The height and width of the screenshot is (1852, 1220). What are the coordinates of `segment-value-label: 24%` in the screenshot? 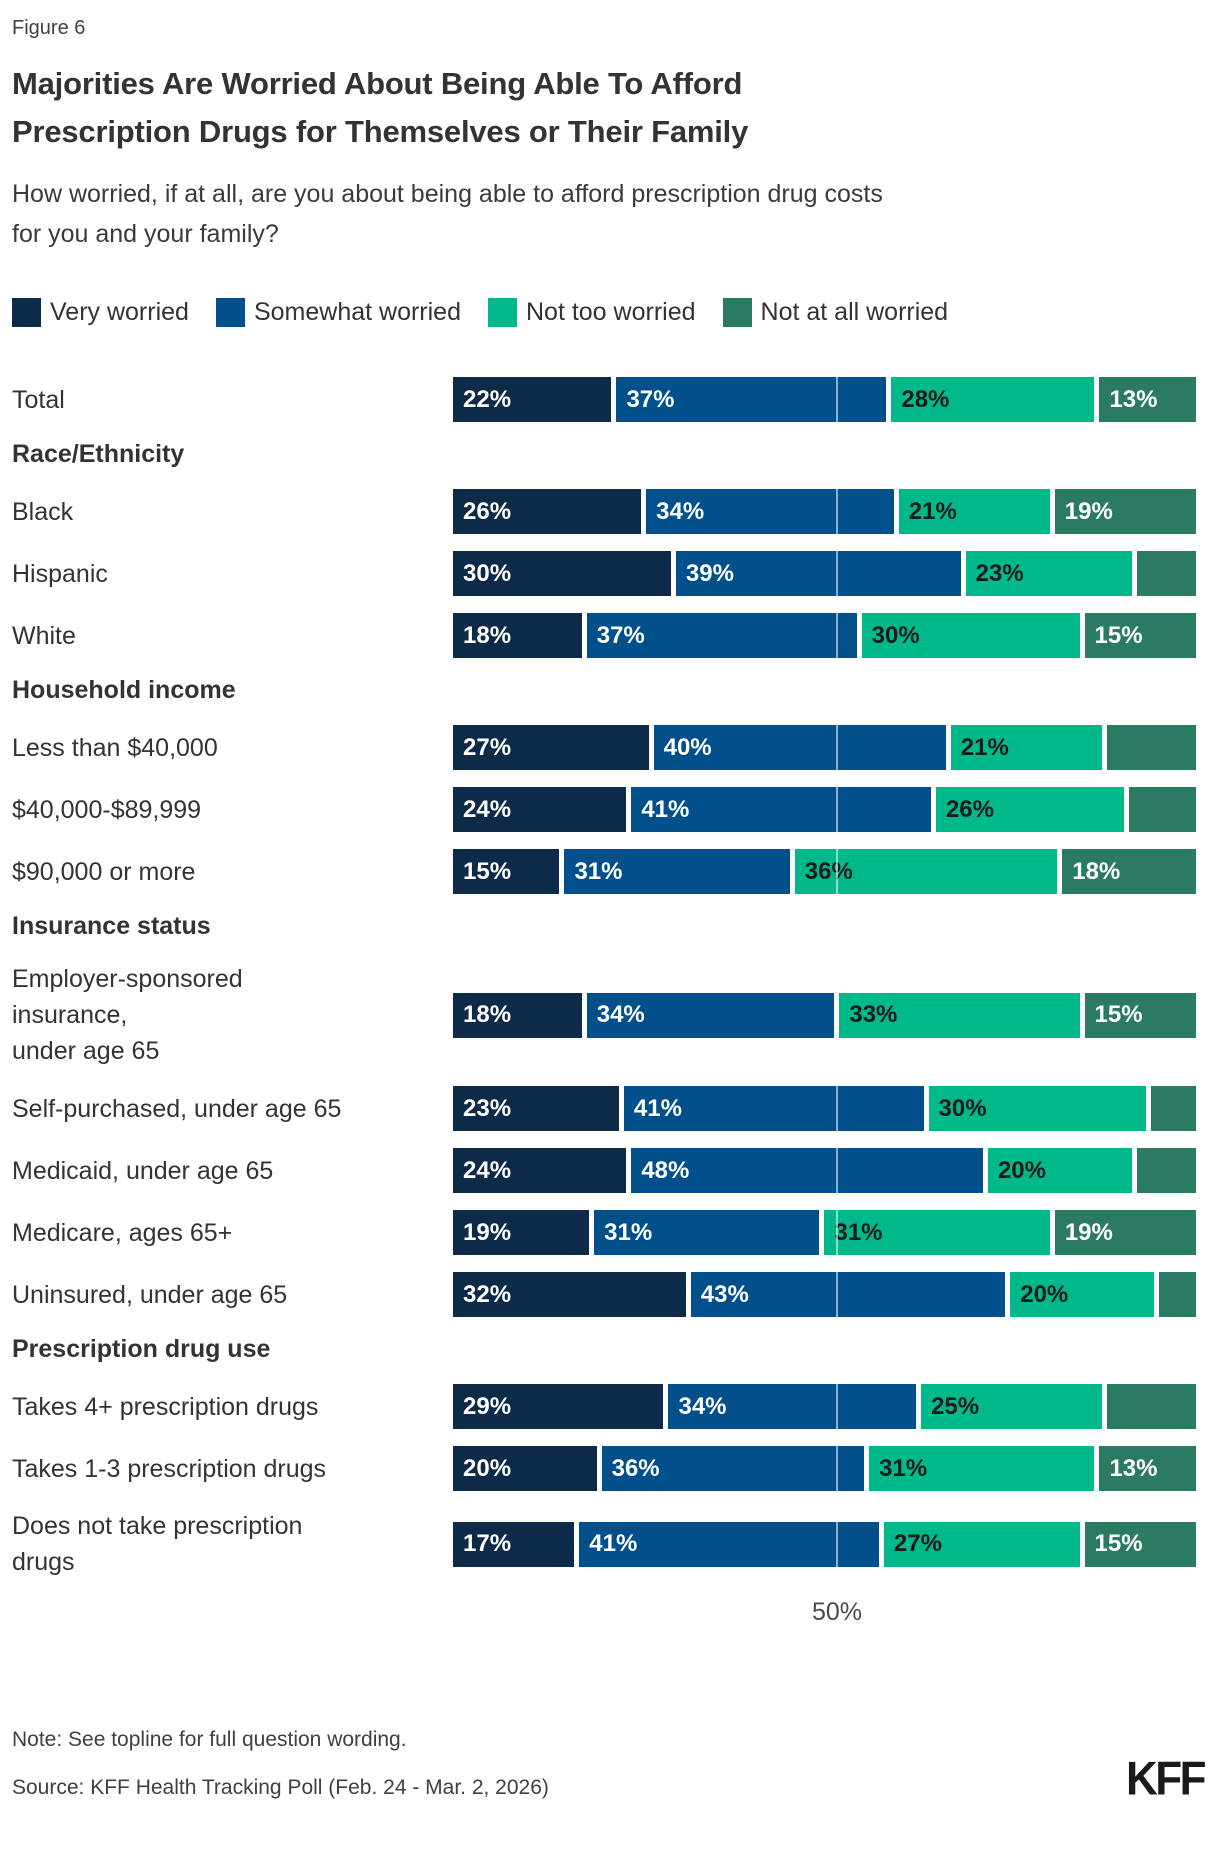 It's located at (487, 809).